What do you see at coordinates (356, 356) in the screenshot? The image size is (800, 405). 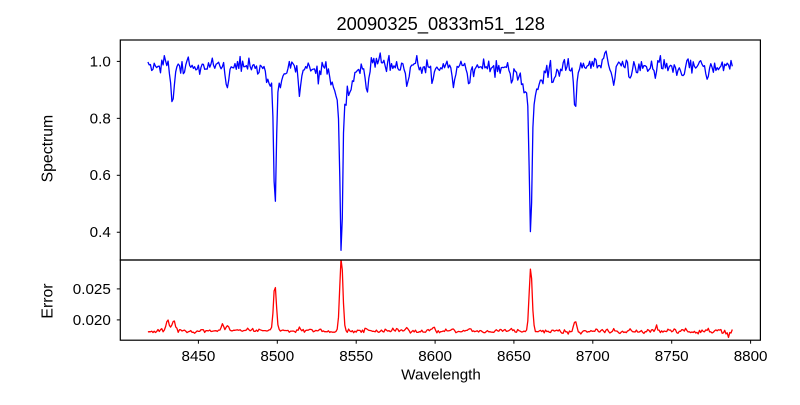 I see `svg-text: 8550` at bounding box center [356, 356].